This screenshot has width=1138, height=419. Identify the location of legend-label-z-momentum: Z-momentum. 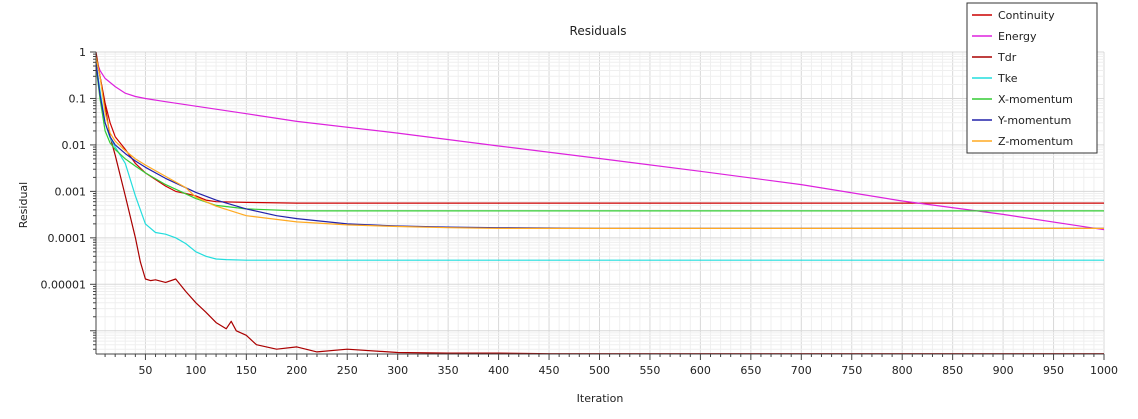
(1035, 141).